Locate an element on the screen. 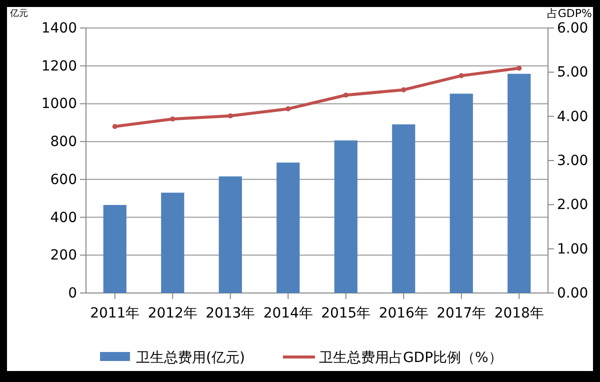 Image resolution: width=600 pixels, height=382 pixels. y2-tick-label: 4.00 is located at coordinates (572, 116).